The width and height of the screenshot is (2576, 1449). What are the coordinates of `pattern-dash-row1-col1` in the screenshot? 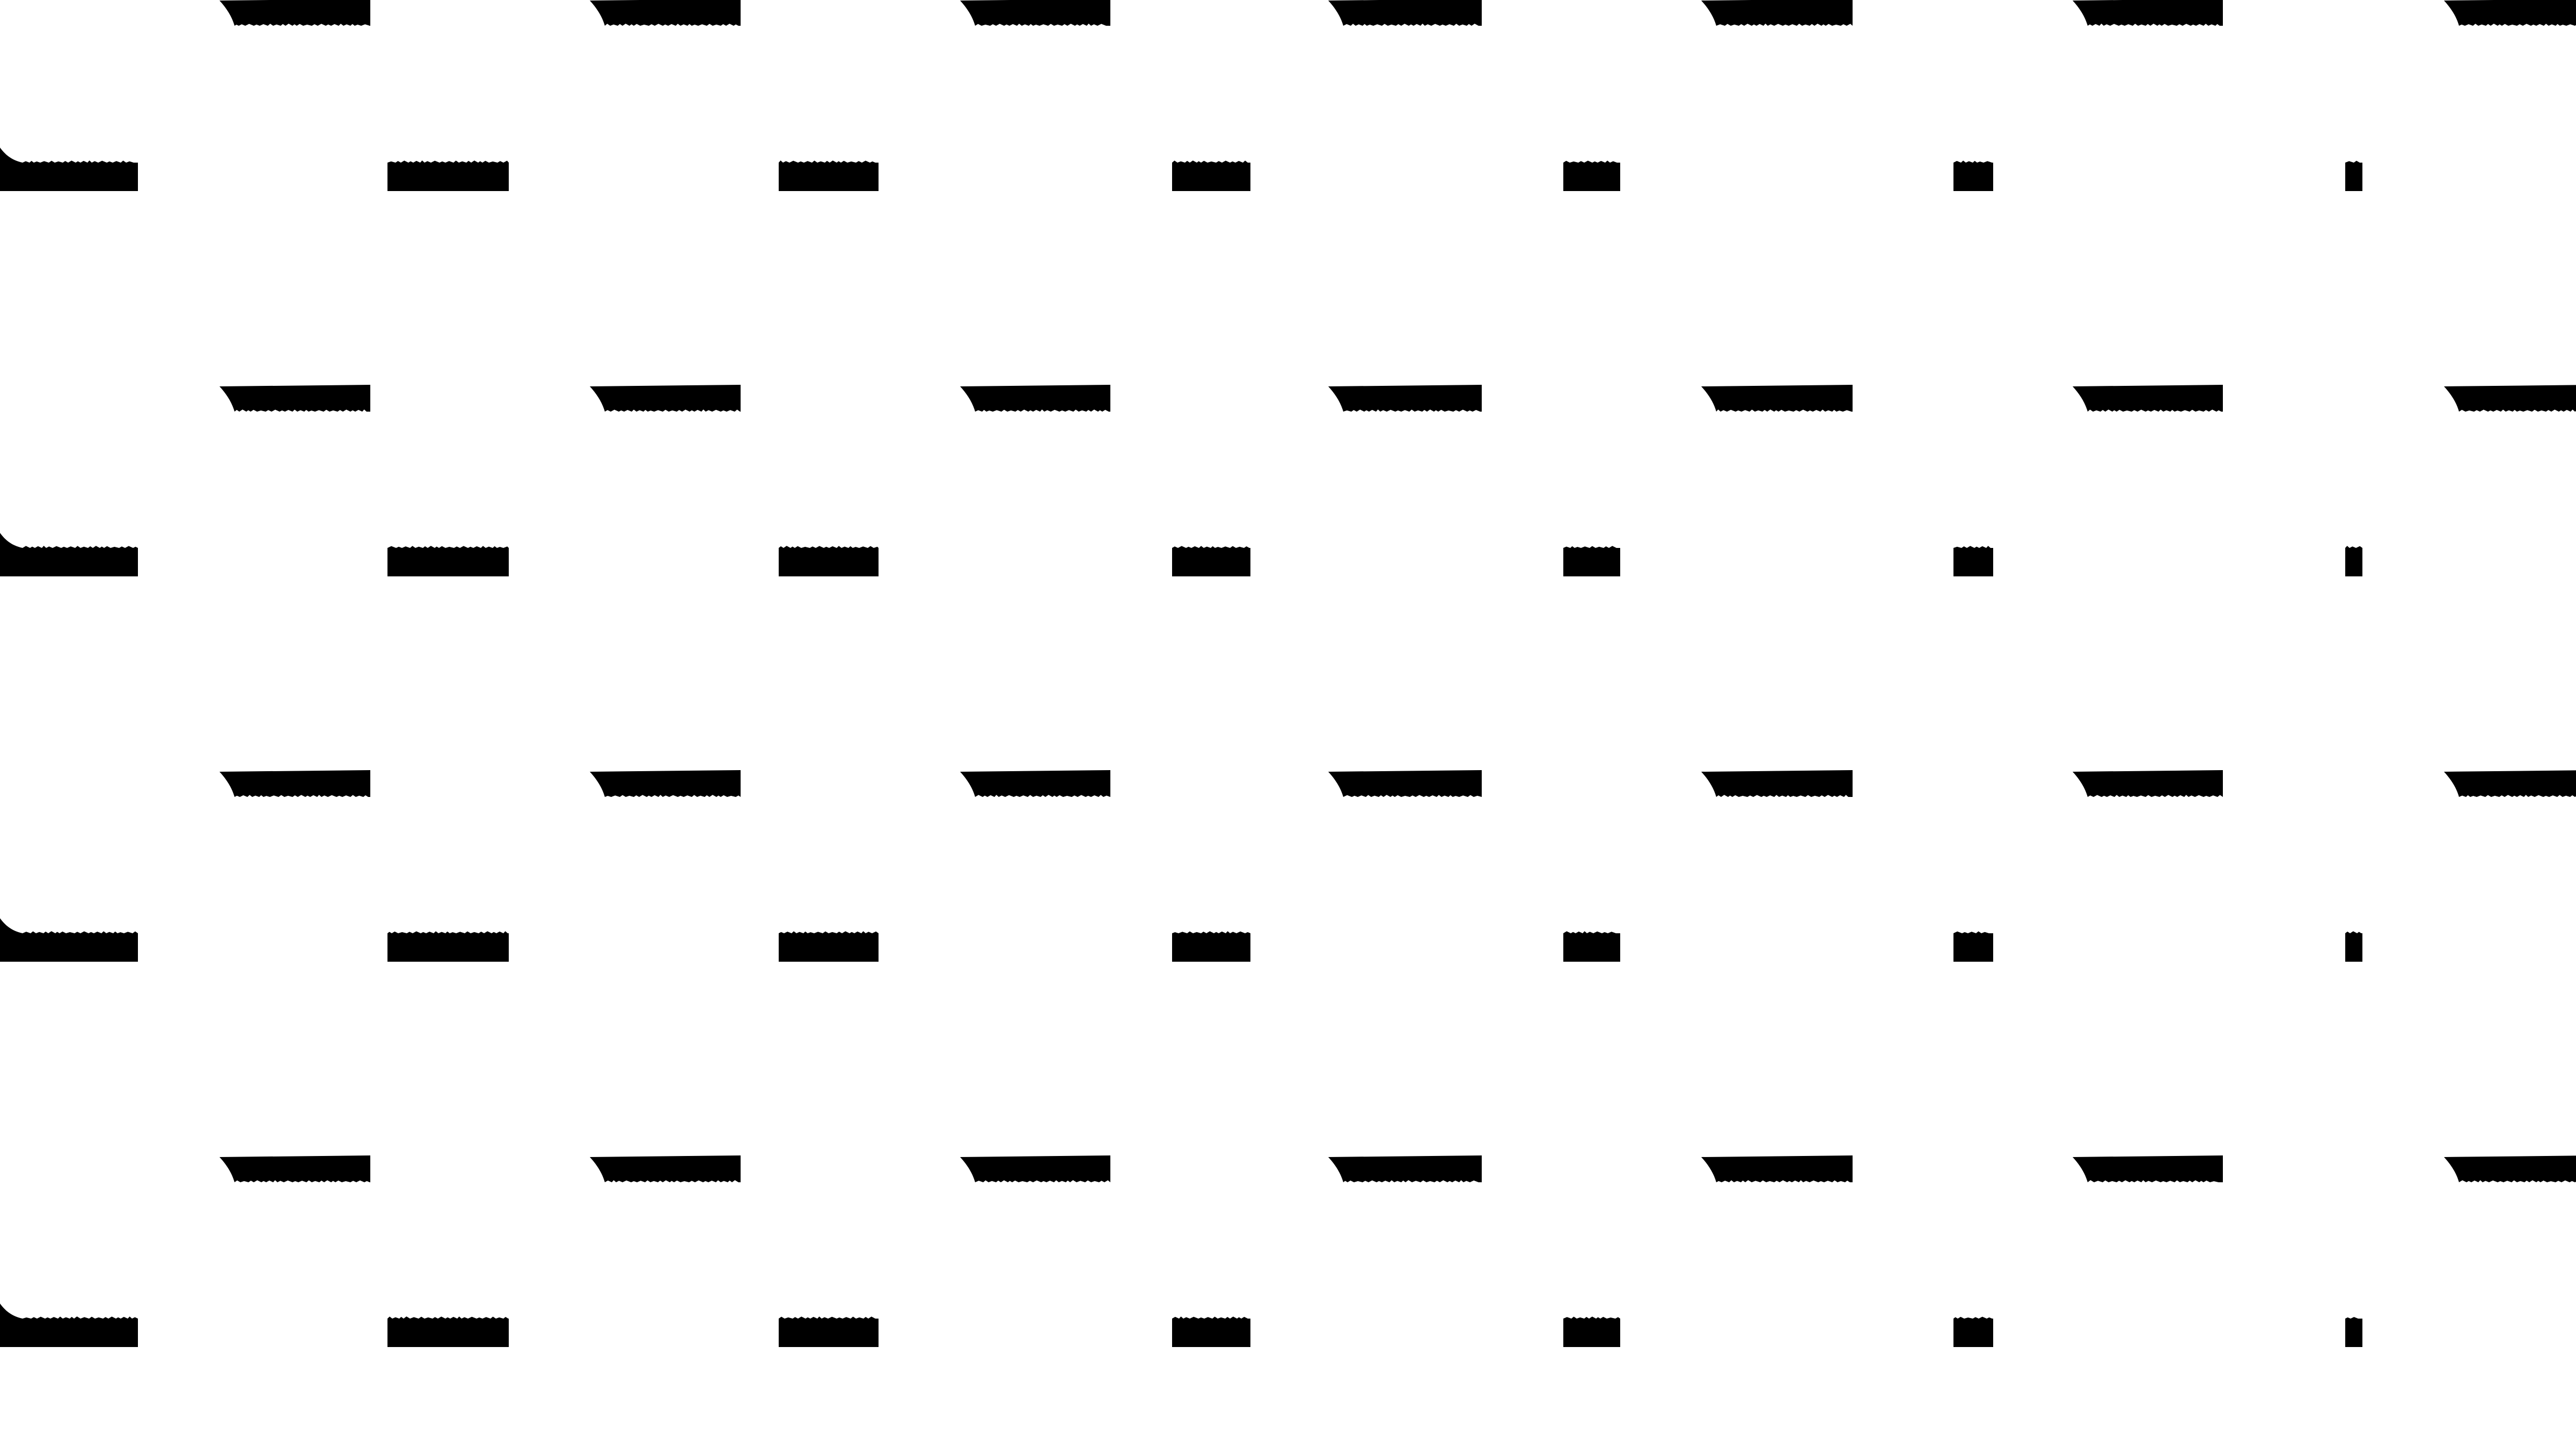 It's located at (448, 175).